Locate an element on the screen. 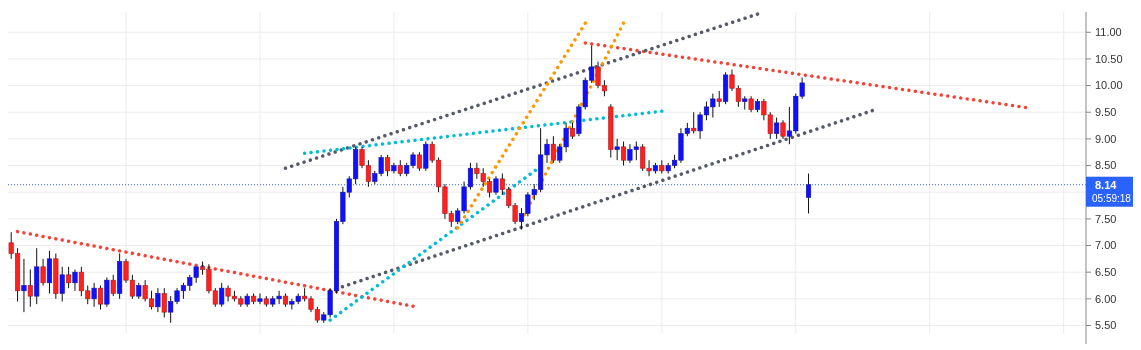 The height and width of the screenshot is (350, 1141). y-tick-label: 11.00 is located at coordinates (1108, 32).